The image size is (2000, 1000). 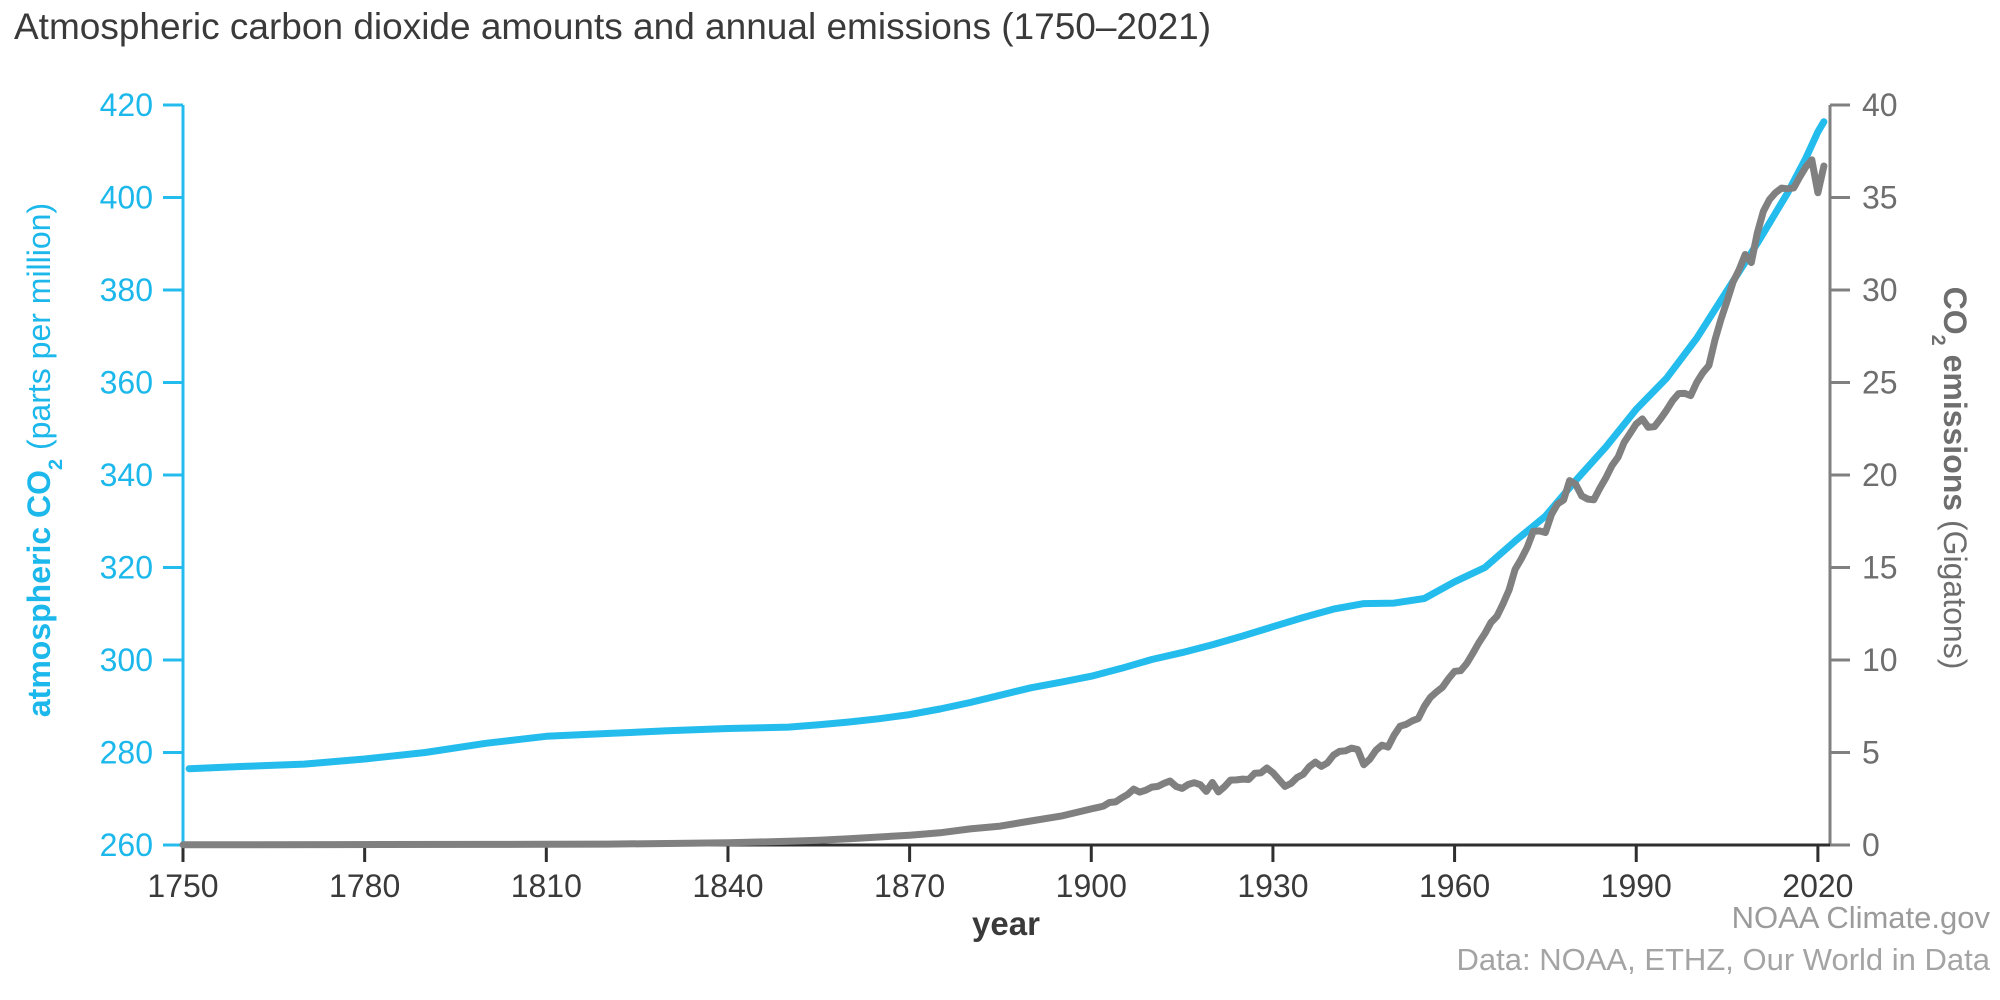 What do you see at coordinates (1817, 886) in the screenshot?
I see `x-axis-tick-label: 2020` at bounding box center [1817, 886].